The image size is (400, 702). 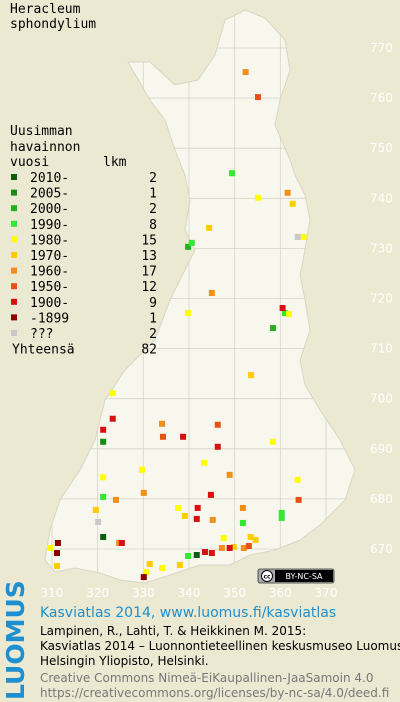 What do you see at coordinates (15, 640) in the screenshot?
I see `logo: LUOMUS` at bounding box center [15, 640].